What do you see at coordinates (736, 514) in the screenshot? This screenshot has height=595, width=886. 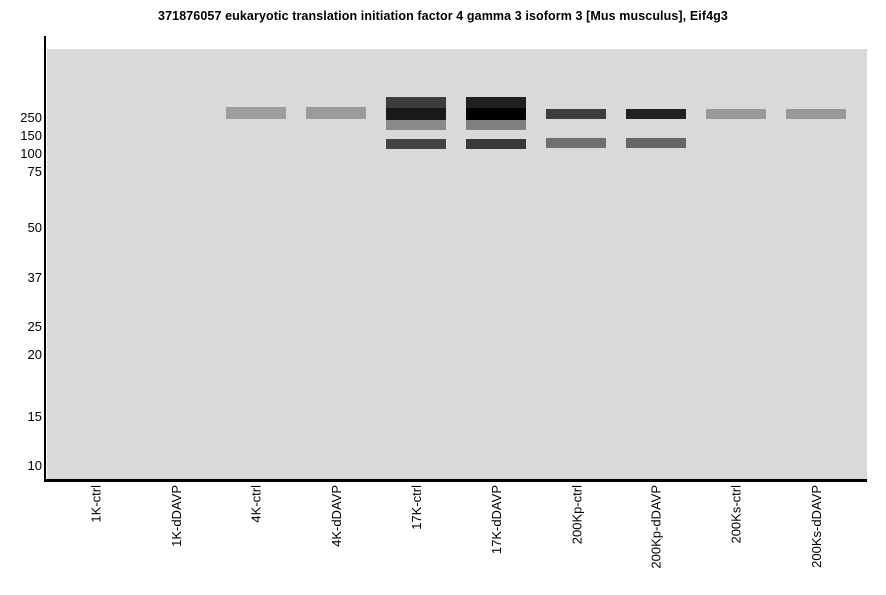 I see `lane-label-200Ks-ctrl: 200Ks-ctrl` at bounding box center [736, 514].